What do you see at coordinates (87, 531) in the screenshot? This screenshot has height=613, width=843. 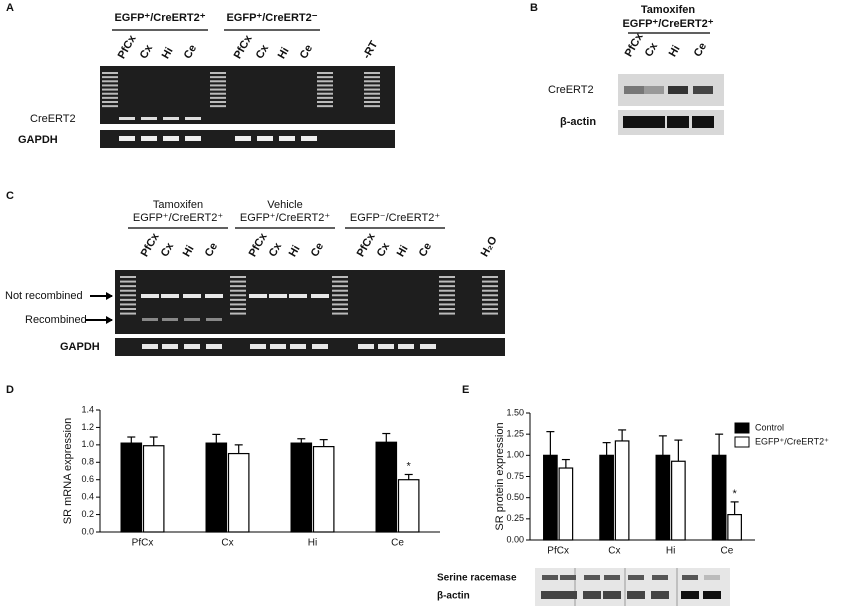 I see `y-tick-label: 0.0` at bounding box center [87, 531].